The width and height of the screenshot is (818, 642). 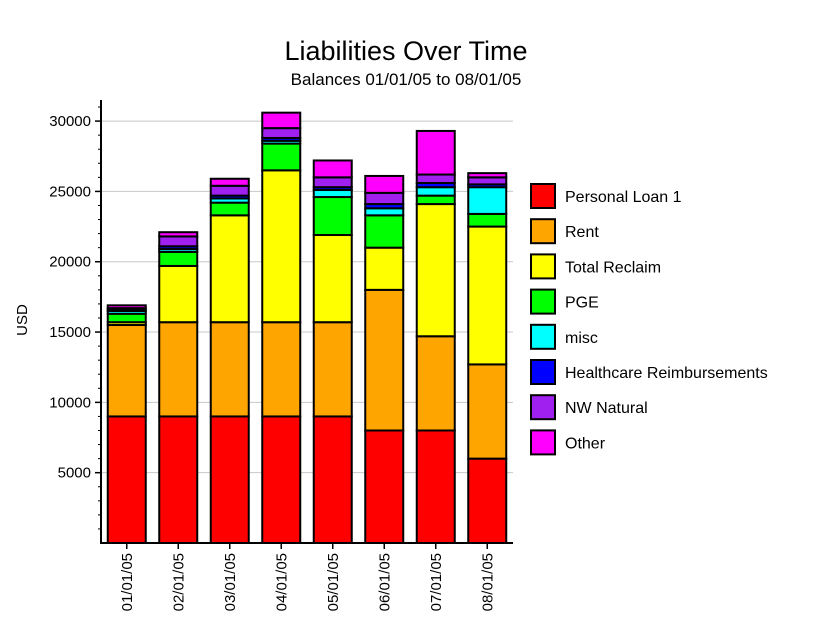 I want to click on chart-subtitle: Balances 01/01/05 to 08/01/05, so click(x=406, y=79).